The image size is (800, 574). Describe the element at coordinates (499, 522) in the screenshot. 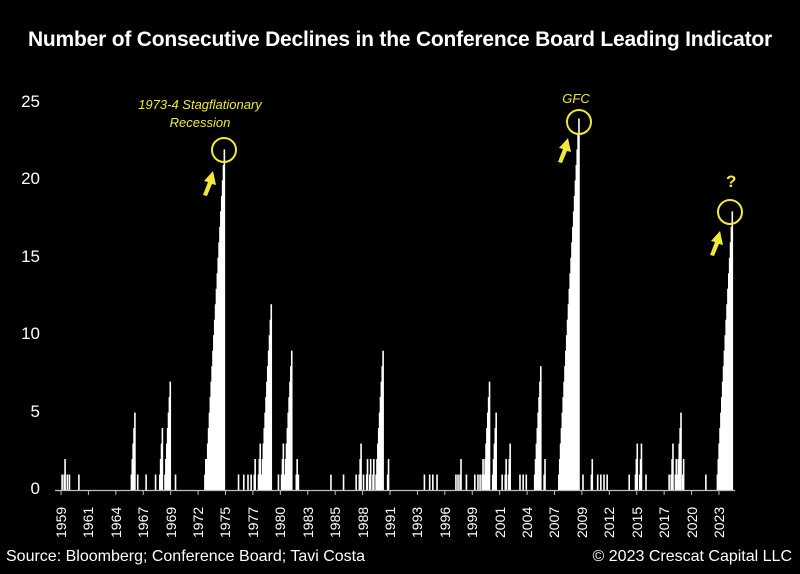

I see `x-tick-label: 2001` at that location.